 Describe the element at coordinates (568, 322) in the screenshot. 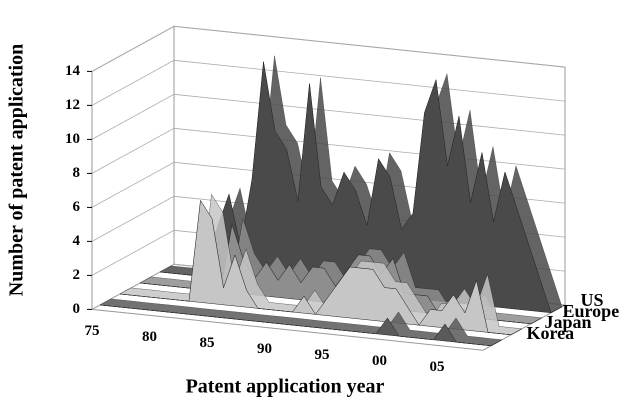

I see `series-label: Japan` at that location.